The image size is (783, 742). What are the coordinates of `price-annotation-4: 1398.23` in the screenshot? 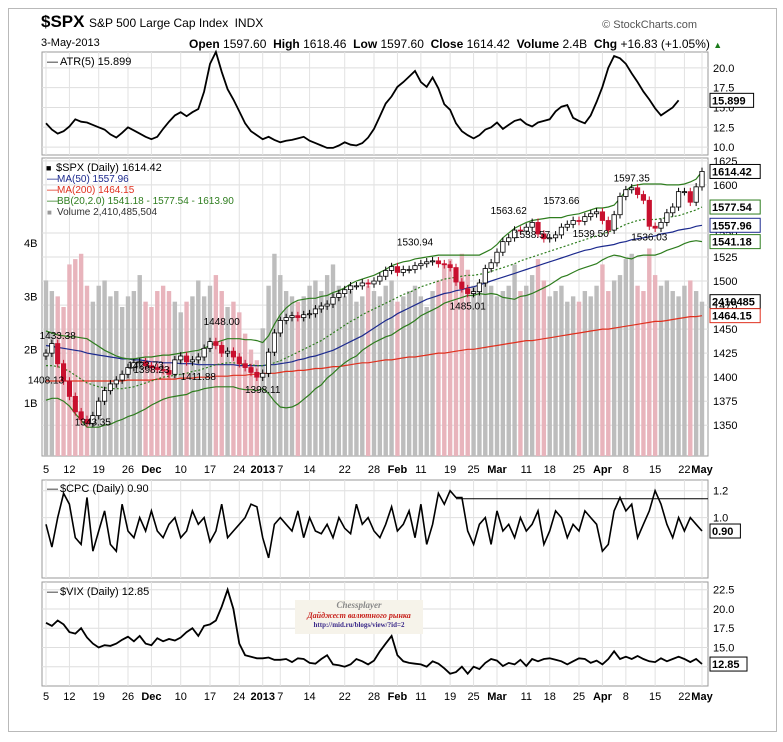 It's located at (151, 370).